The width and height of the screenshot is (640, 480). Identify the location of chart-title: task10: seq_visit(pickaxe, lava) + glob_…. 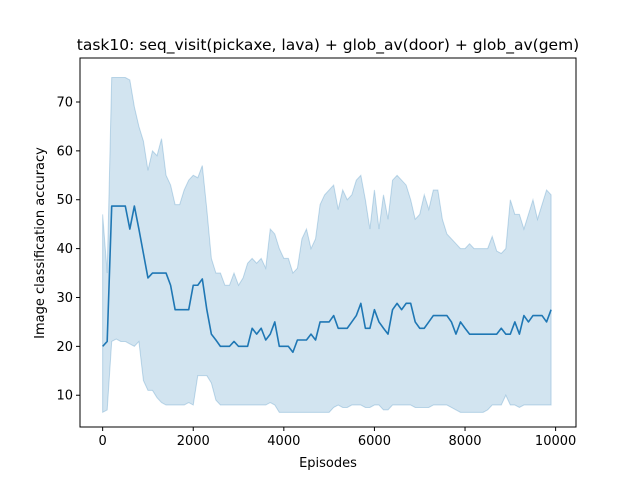
(328, 45).